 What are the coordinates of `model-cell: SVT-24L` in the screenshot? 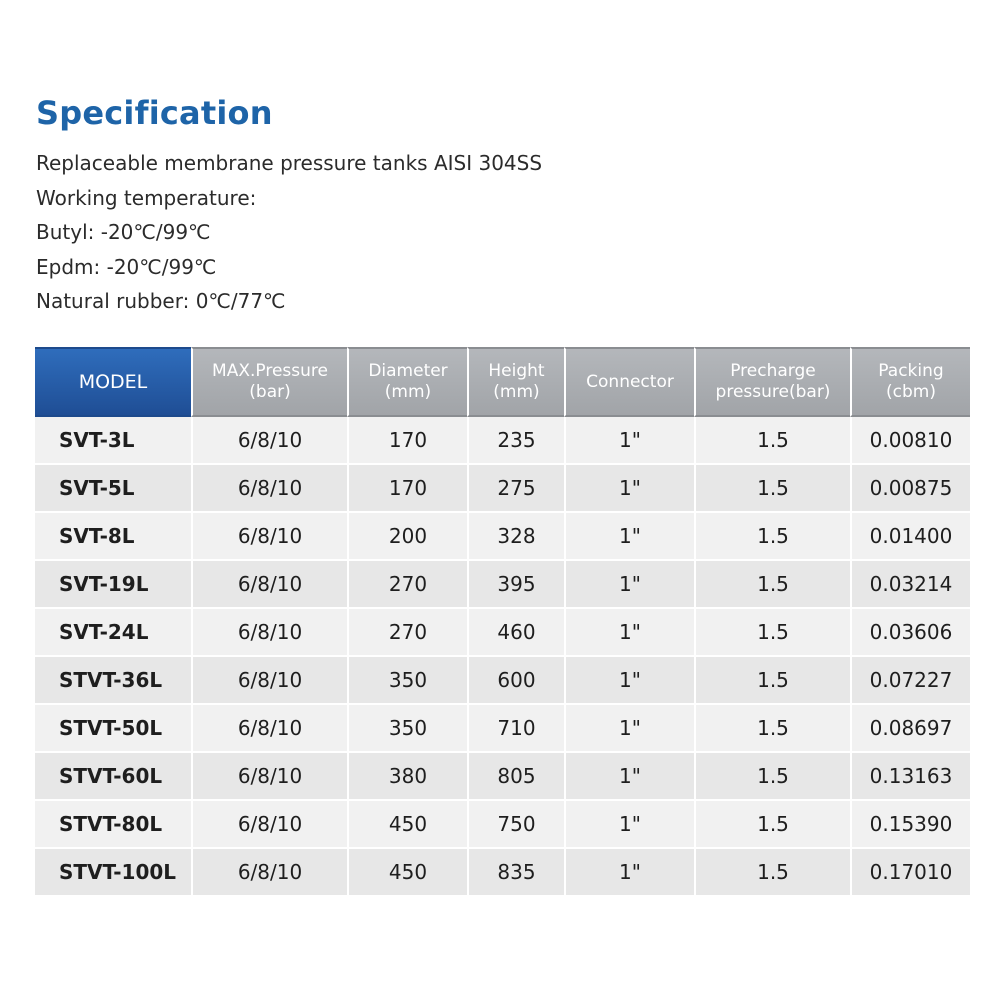 It's located at (113, 631).